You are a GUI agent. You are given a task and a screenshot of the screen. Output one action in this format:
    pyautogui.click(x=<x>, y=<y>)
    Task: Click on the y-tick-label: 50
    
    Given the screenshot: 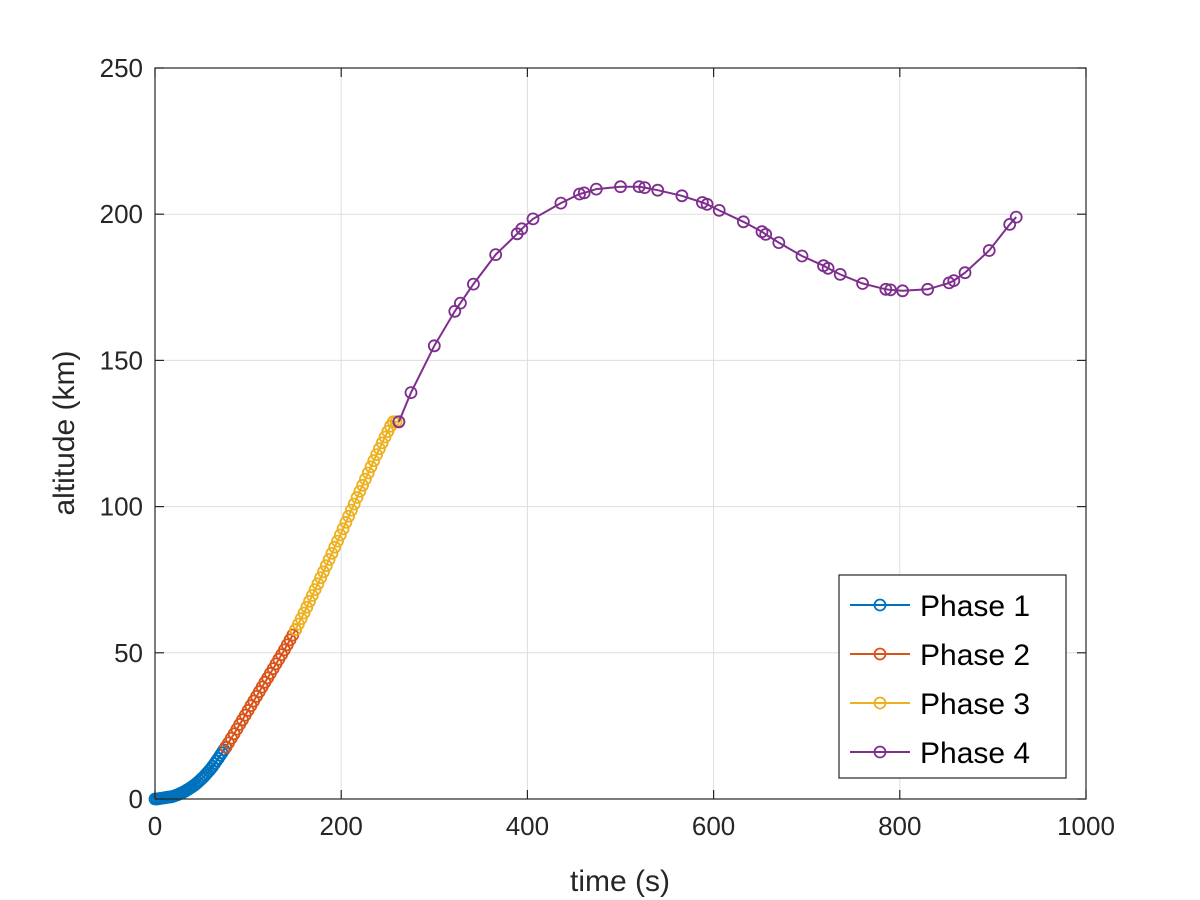 What is the action you would take?
    pyautogui.click(x=128, y=653)
    